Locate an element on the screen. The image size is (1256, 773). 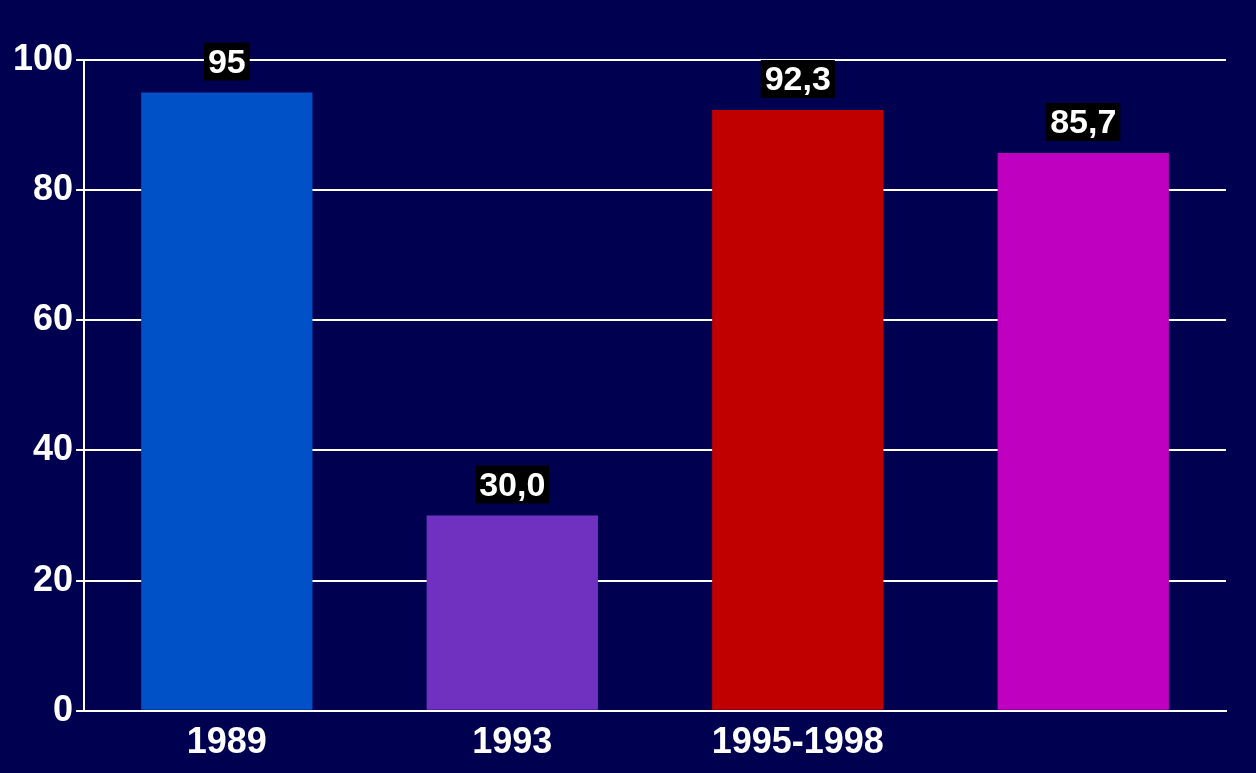
data-label: 85,7 is located at coordinates (1083, 121).